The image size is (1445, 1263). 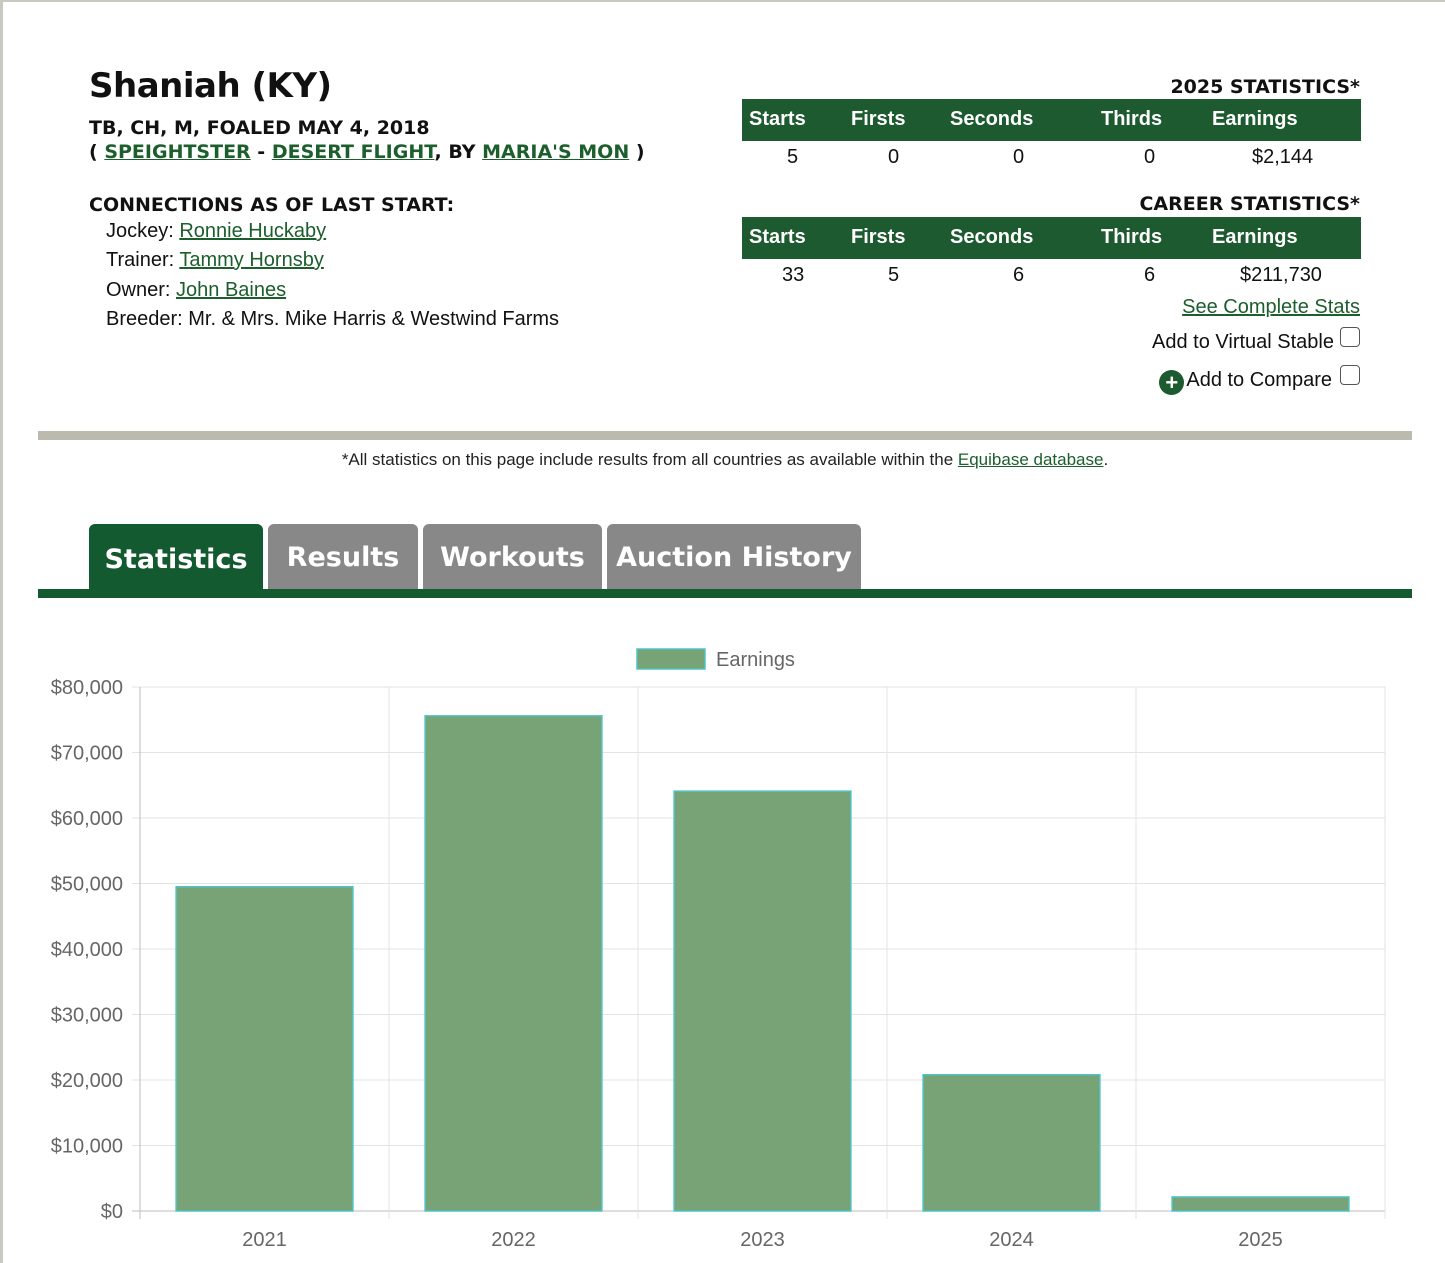 What do you see at coordinates (725, 593) in the screenshot?
I see `tab-bar` at bounding box center [725, 593].